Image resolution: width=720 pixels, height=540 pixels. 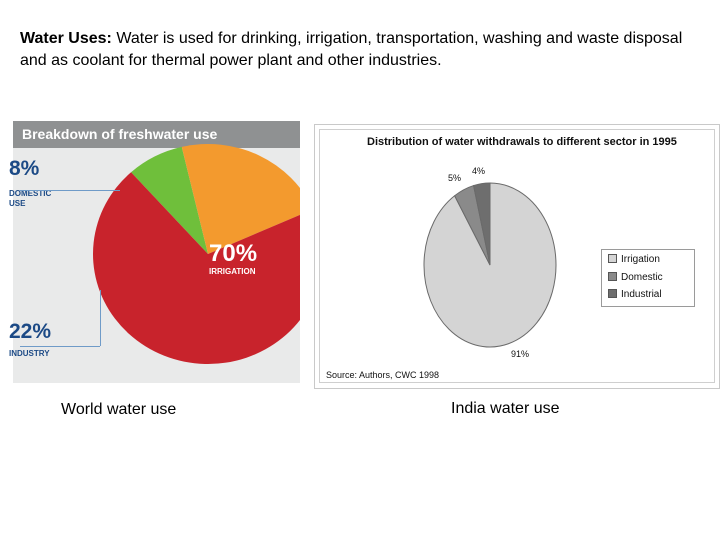 I want to click on domestic-stat: 8% DOMESTIC USE, so click(x=38, y=183).